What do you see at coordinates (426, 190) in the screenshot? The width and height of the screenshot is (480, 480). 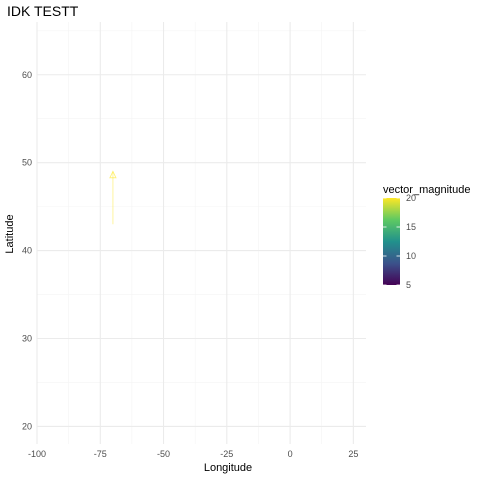 I see `legend-title: vector_magnitude` at bounding box center [426, 190].